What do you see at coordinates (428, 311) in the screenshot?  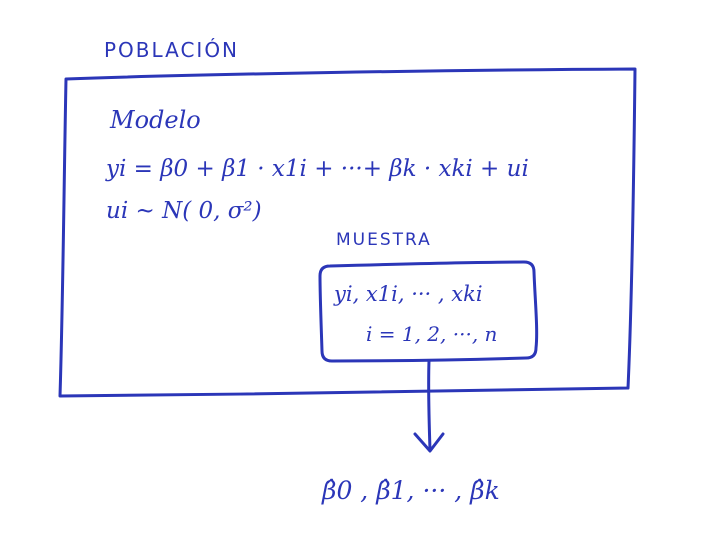 I see `sample-box` at bounding box center [428, 311].